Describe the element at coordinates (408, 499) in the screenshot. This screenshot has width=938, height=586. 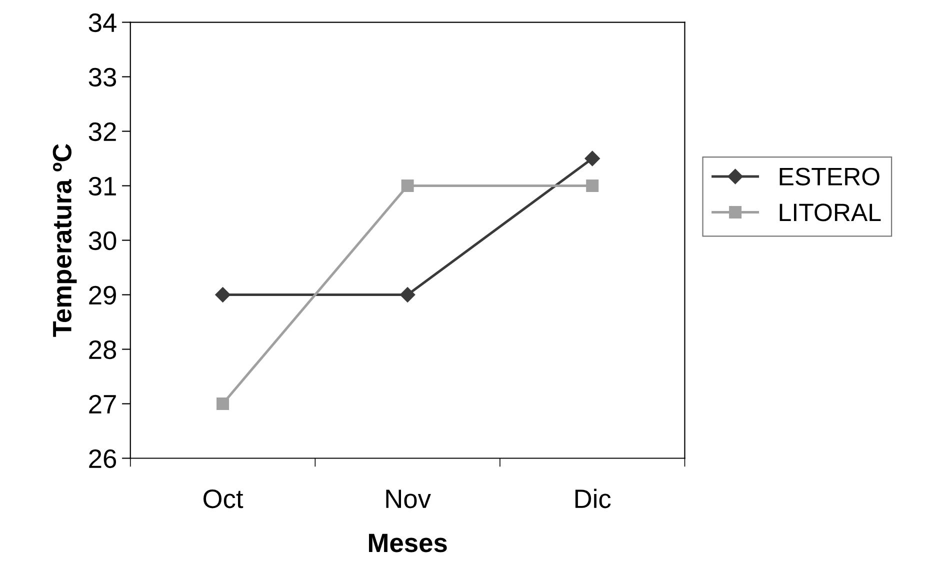
I see `x-tick-label: Nov` at that location.